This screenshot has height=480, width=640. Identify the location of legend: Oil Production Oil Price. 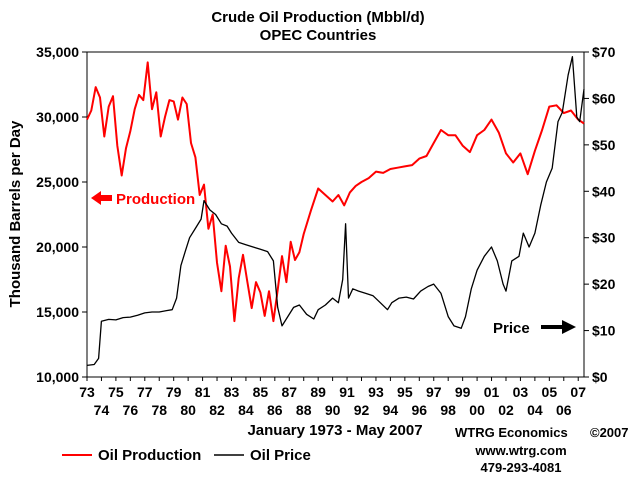
(186, 455).